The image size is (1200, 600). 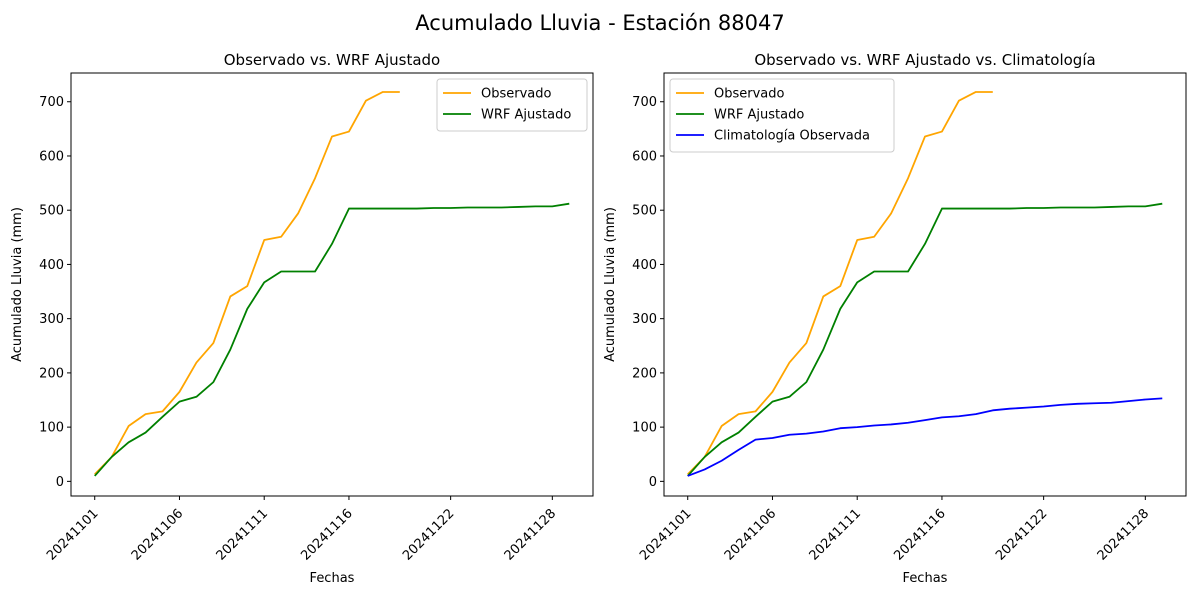 What do you see at coordinates (599, 23) in the screenshot?
I see `figure-suptitle: Acumulado Lluvia - Estación 88047` at bounding box center [599, 23].